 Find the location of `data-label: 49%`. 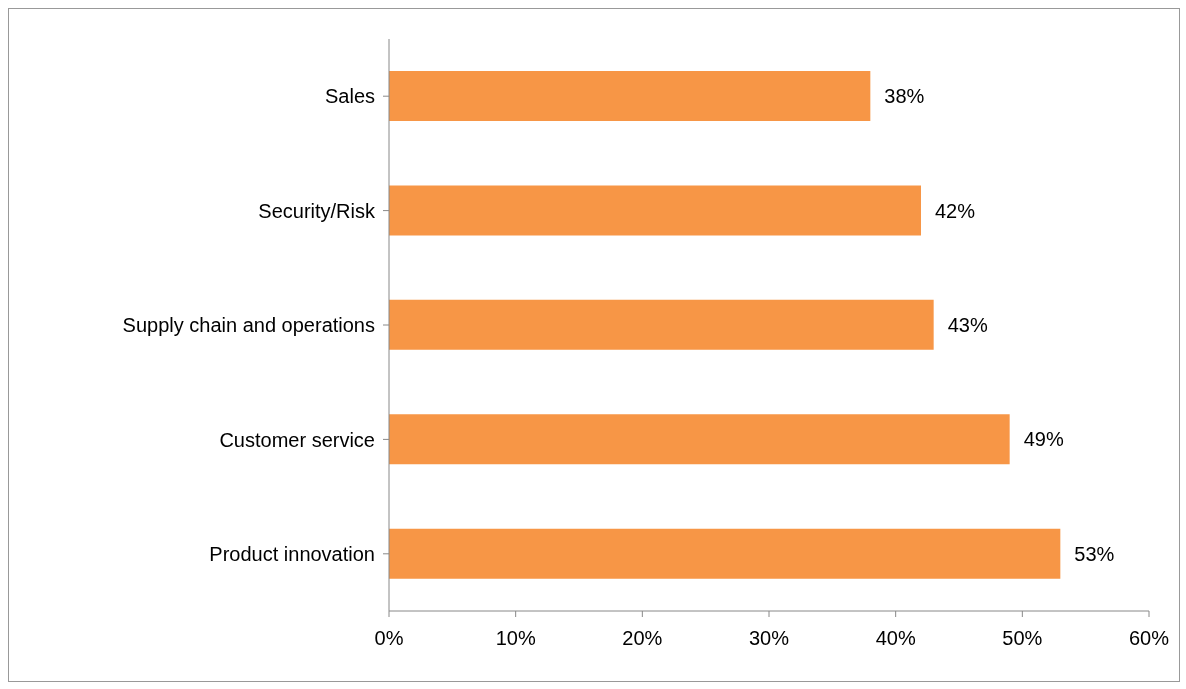

data-label: 49% is located at coordinates (1043, 439).